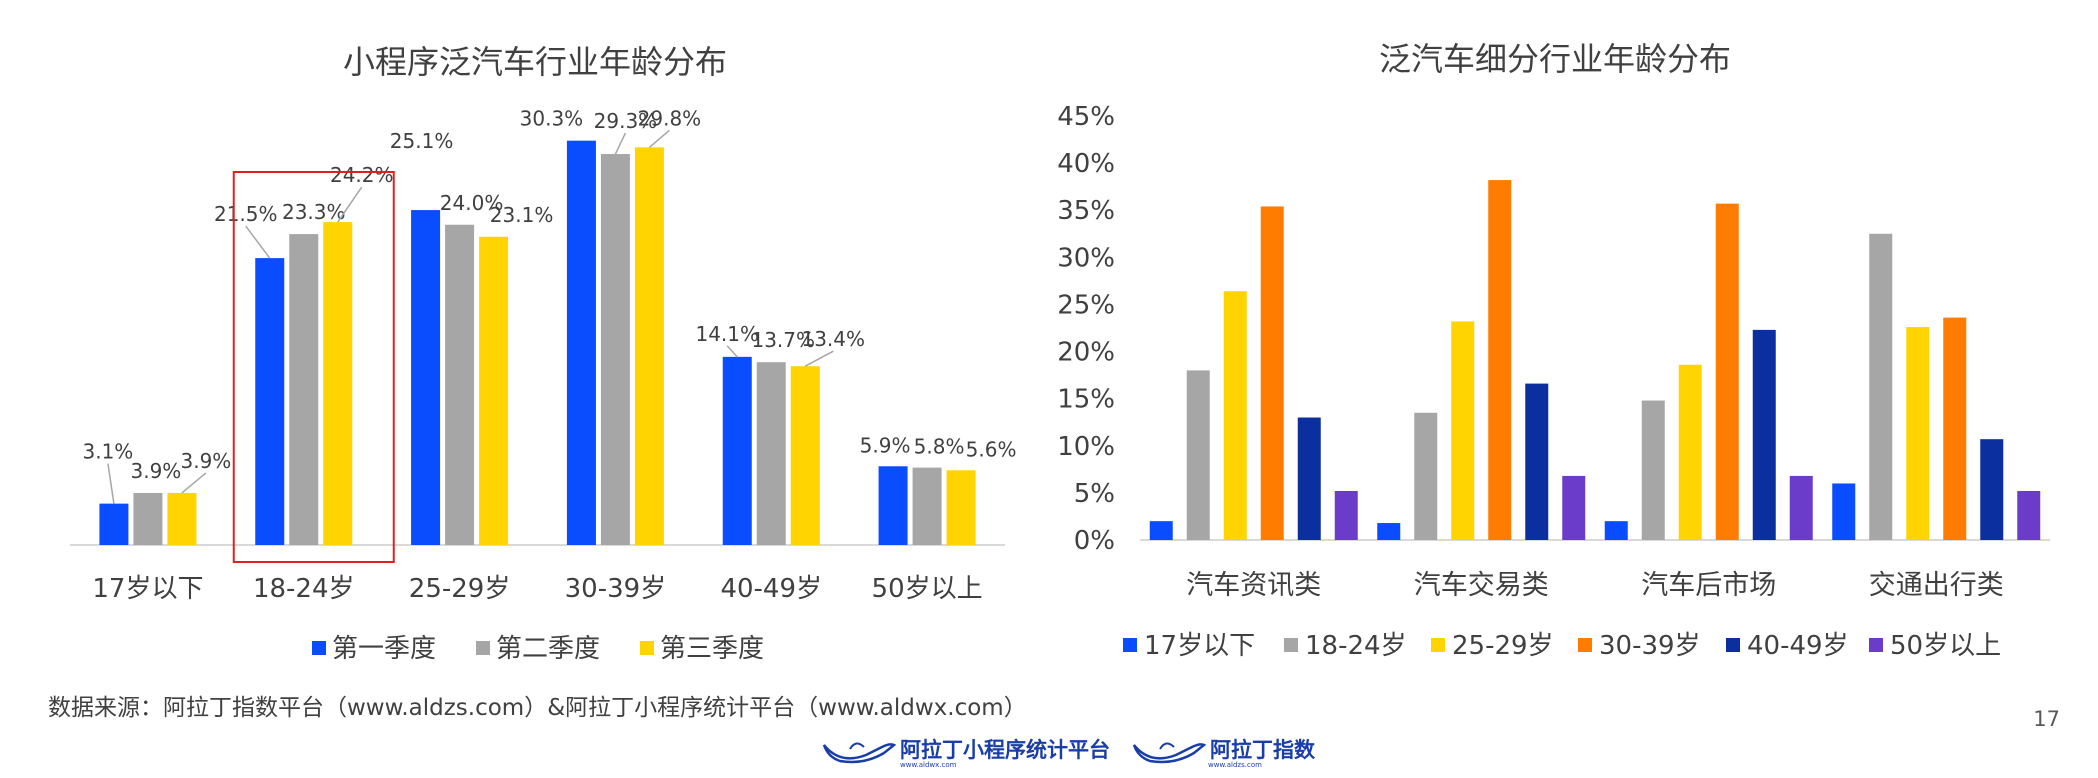  What do you see at coordinates (615, 349) in the screenshot?
I see `bar-第二季度-30-39岁` at bounding box center [615, 349].